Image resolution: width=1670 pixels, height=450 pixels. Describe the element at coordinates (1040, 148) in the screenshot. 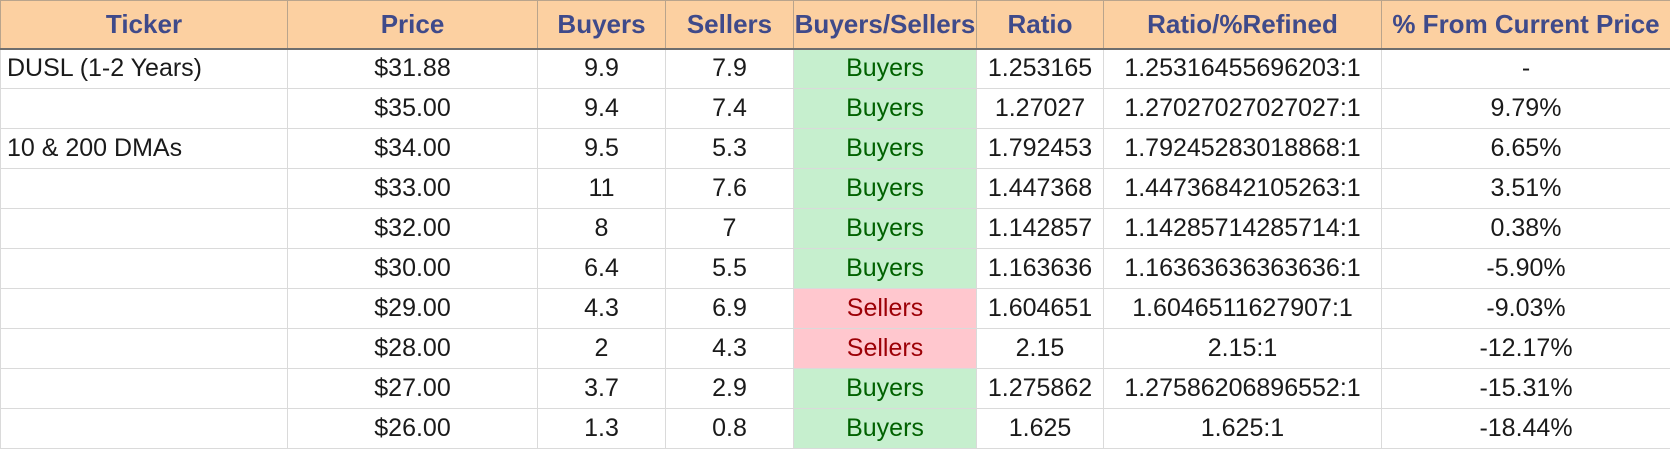

I see `ratio-cell: 1.792453` at that location.